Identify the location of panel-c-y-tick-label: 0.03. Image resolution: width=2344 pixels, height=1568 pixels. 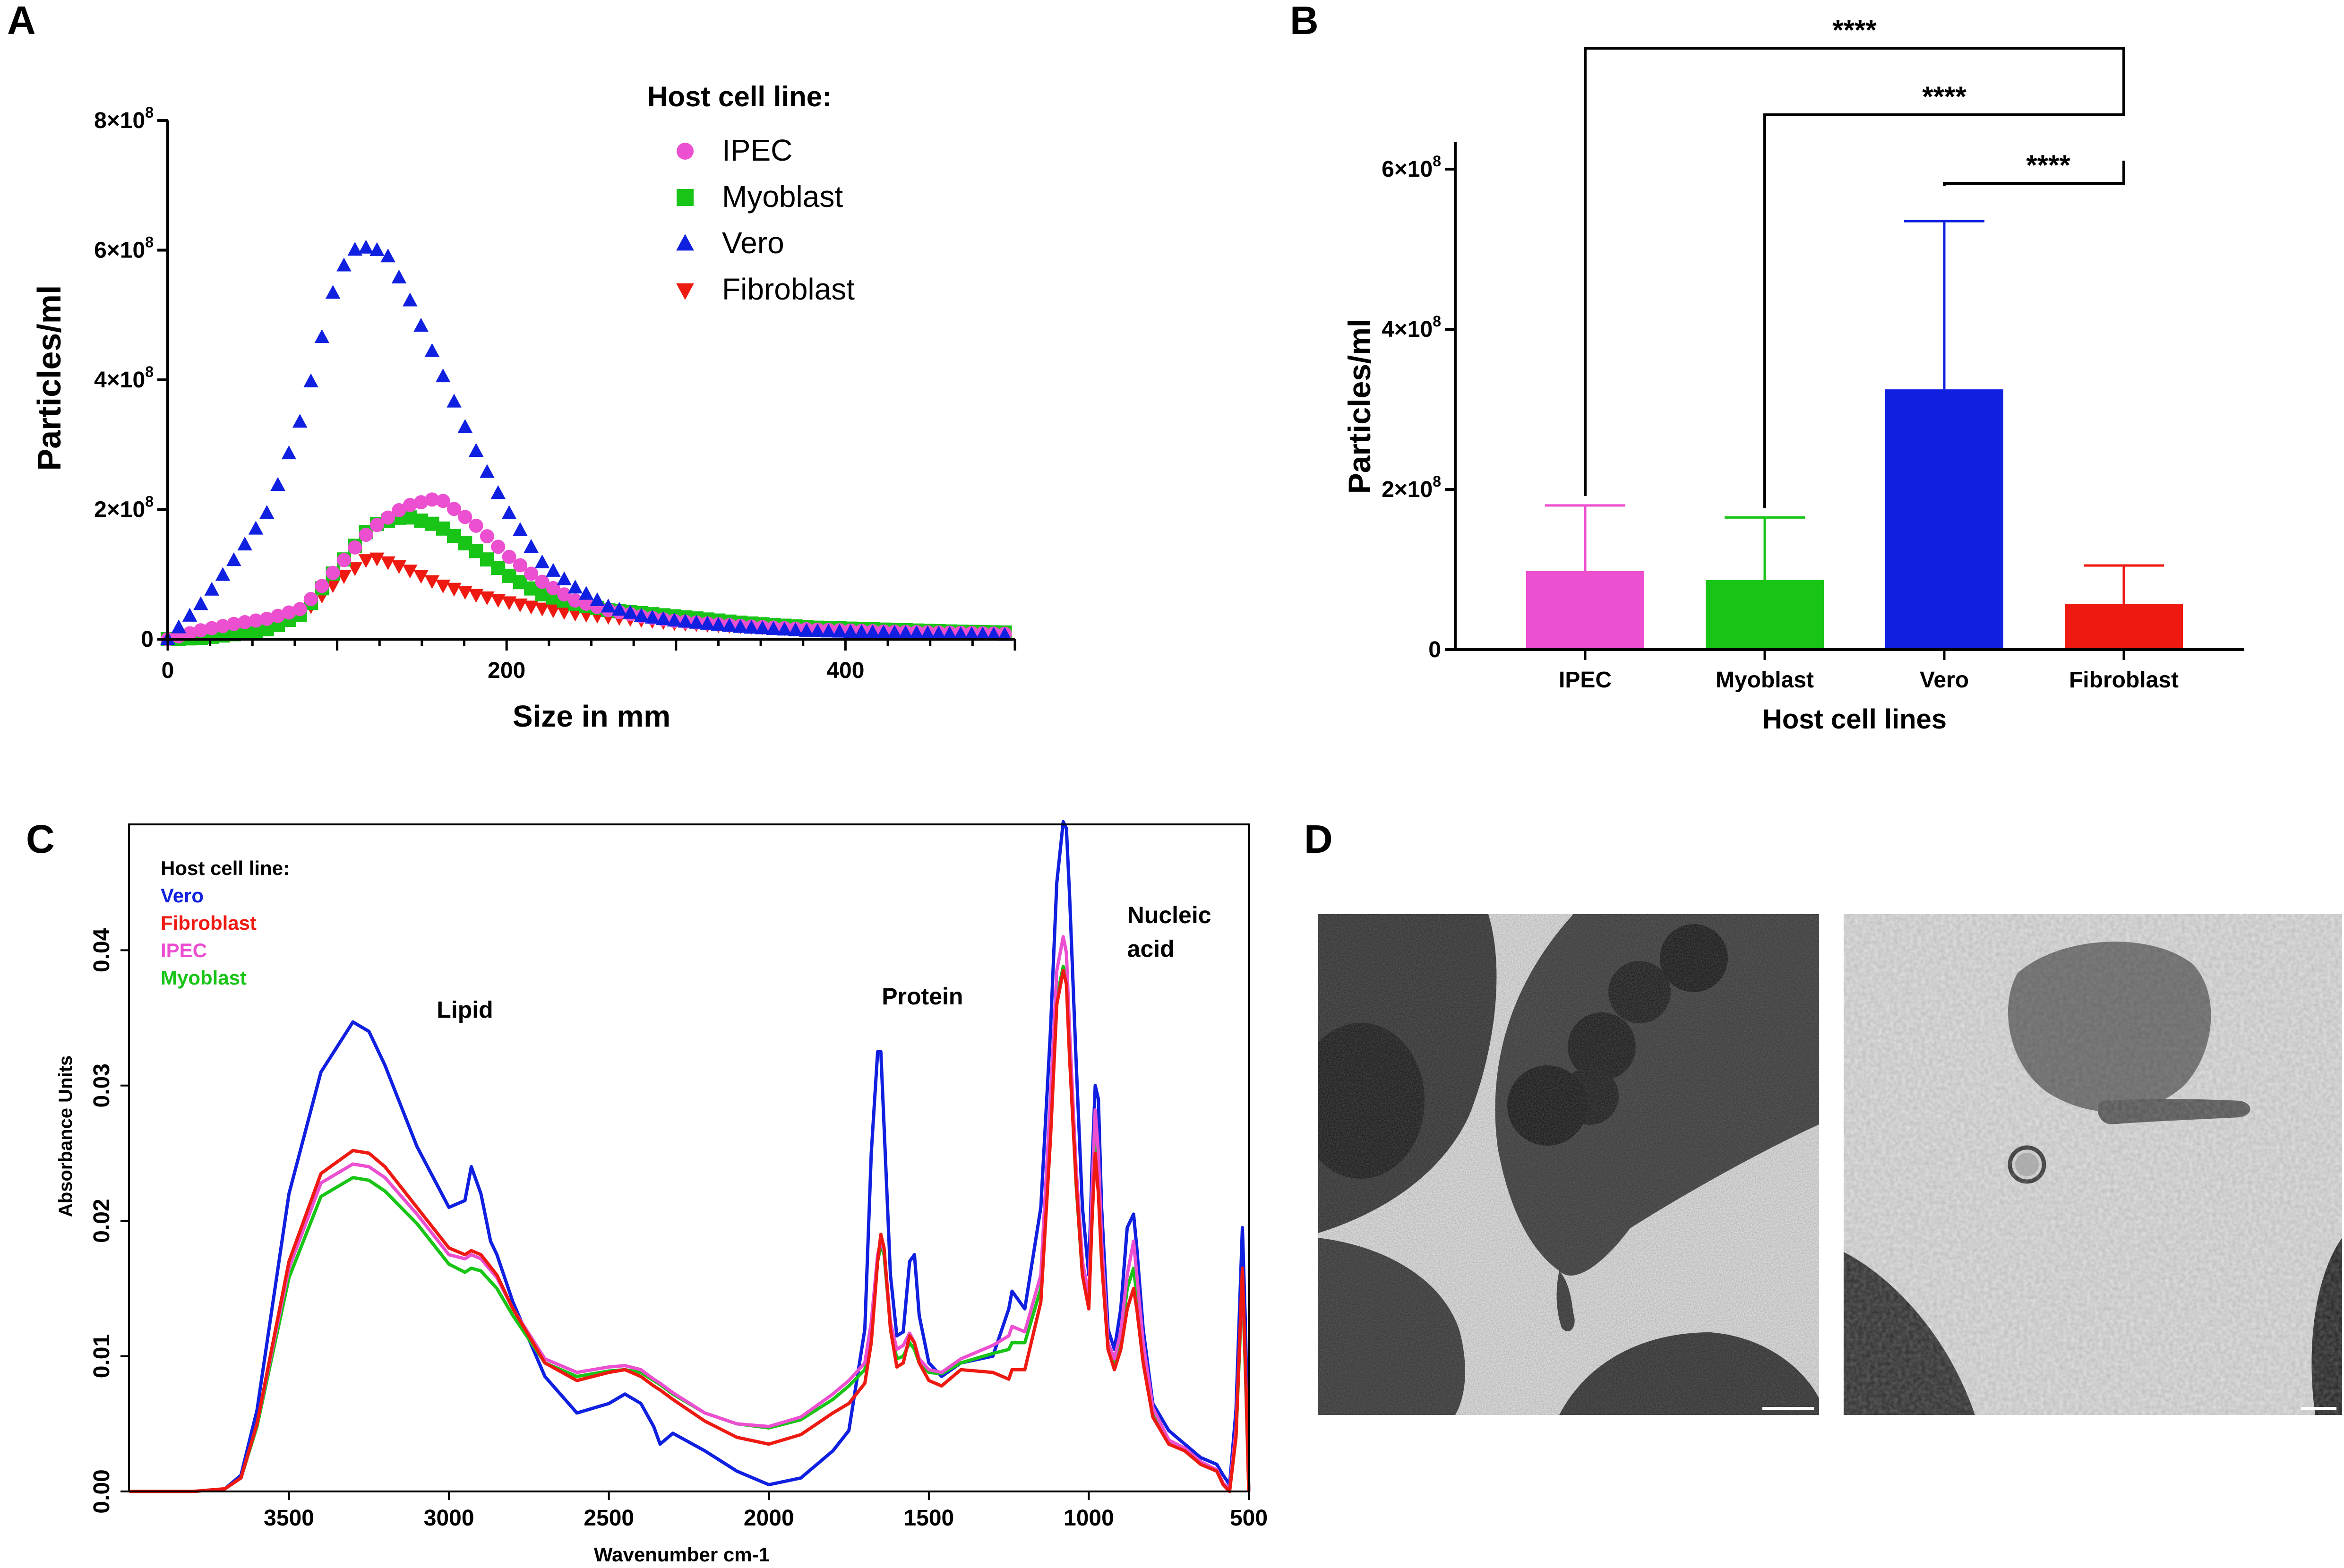
(102, 1085).